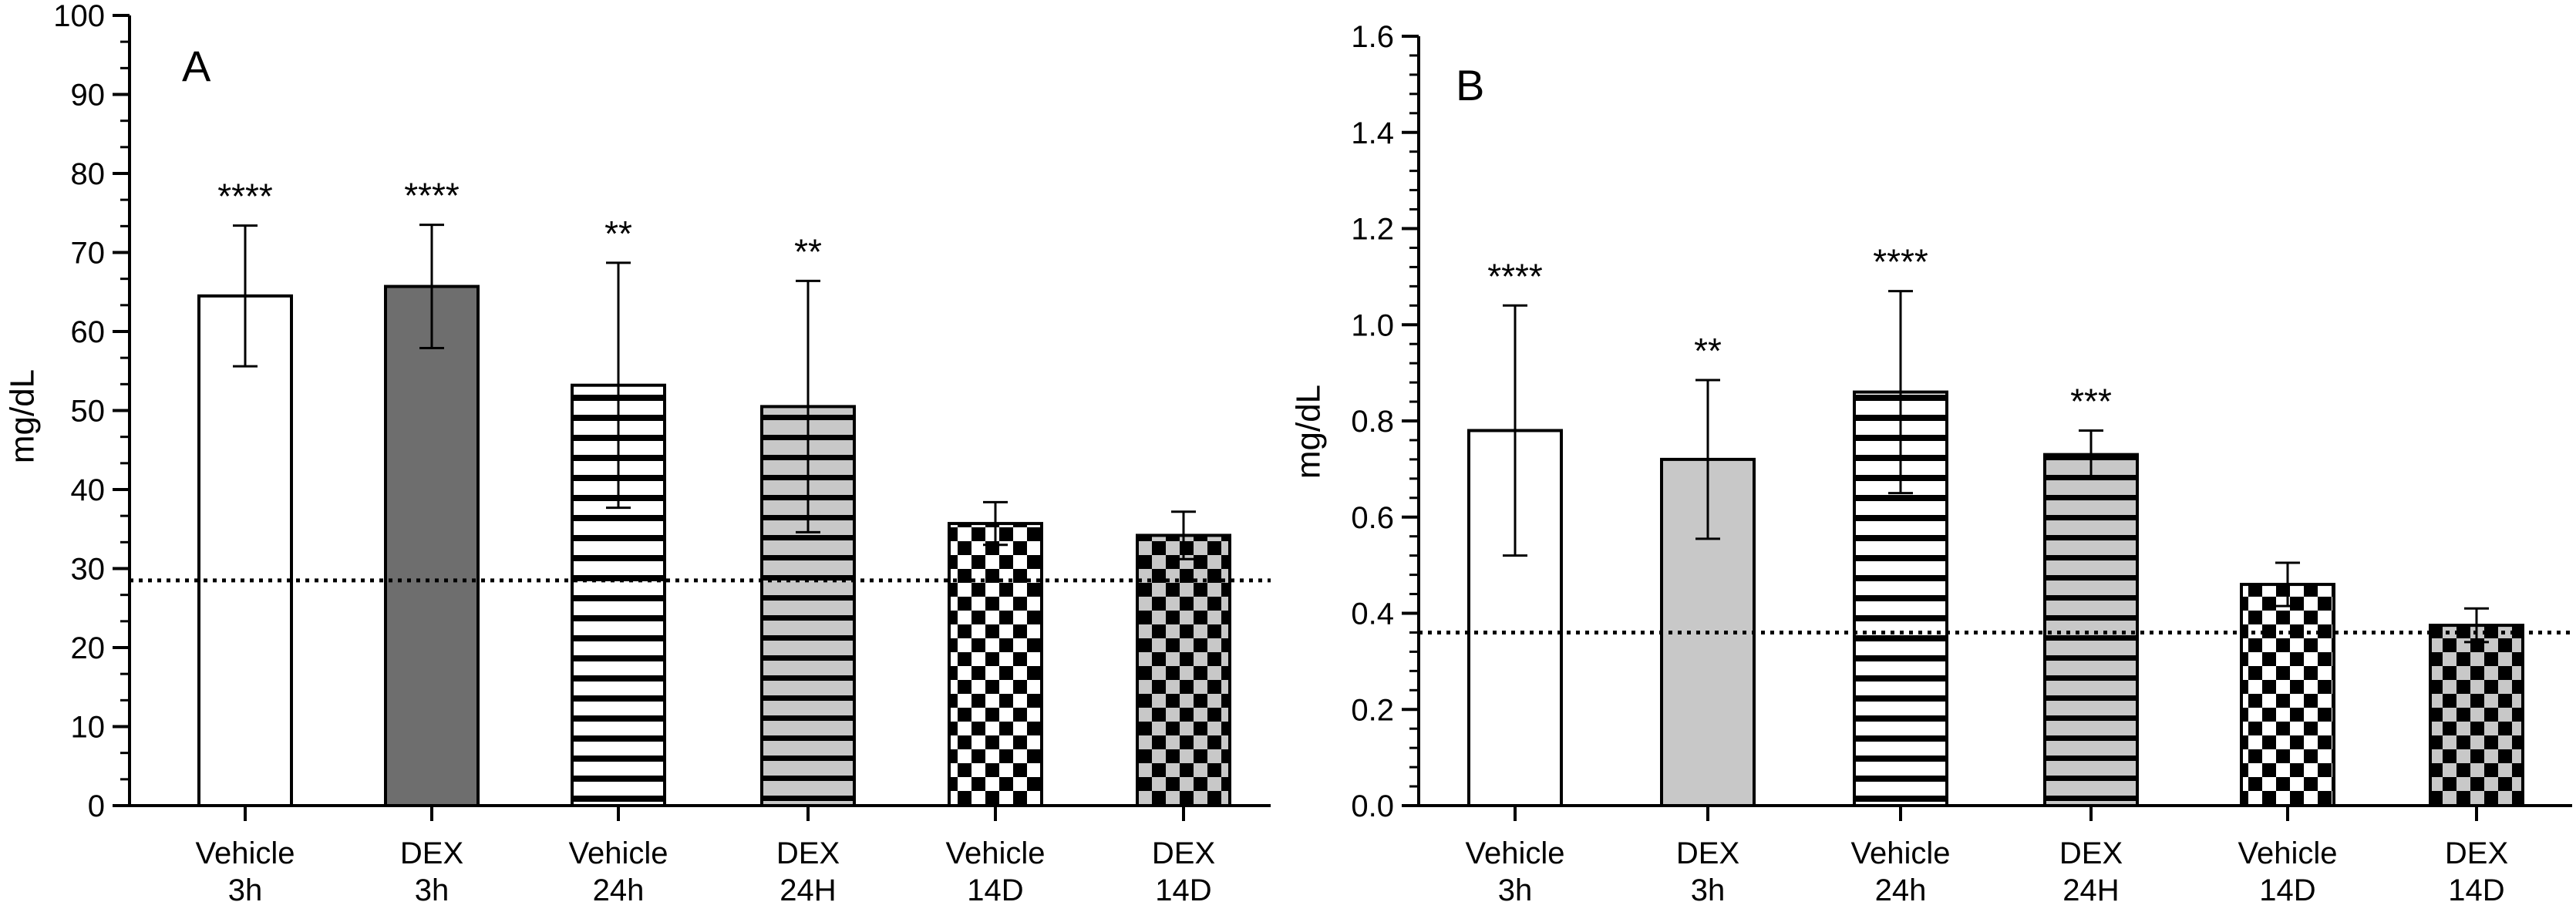  Describe the element at coordinates (89, 332) in the screenshot. I see `y-tick-label: 60` at that location.